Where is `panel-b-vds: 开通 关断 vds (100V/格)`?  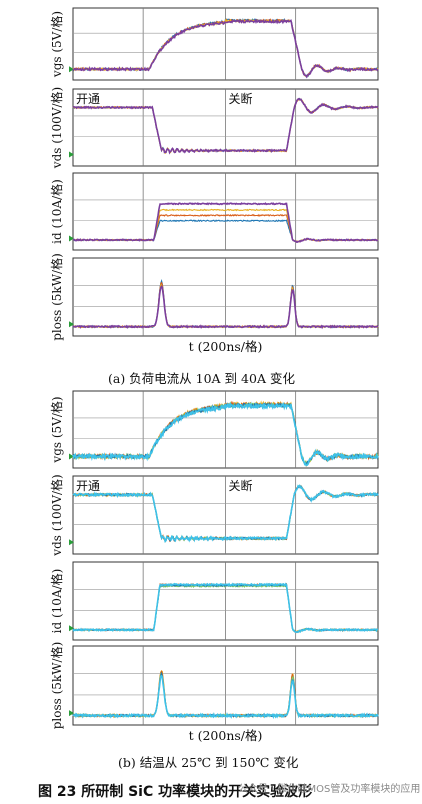 panel-b-vds: 开通 关断 vds (100V/格) is located at coordinates (214, 515).